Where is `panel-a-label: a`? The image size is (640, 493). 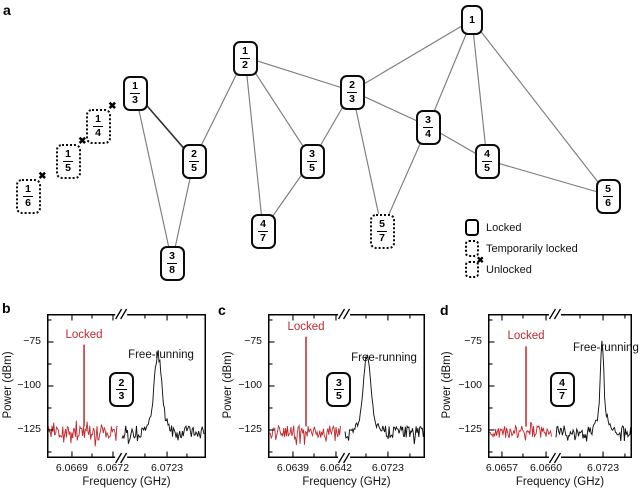 panel-a-label: a is located at coordinates (7, 10).